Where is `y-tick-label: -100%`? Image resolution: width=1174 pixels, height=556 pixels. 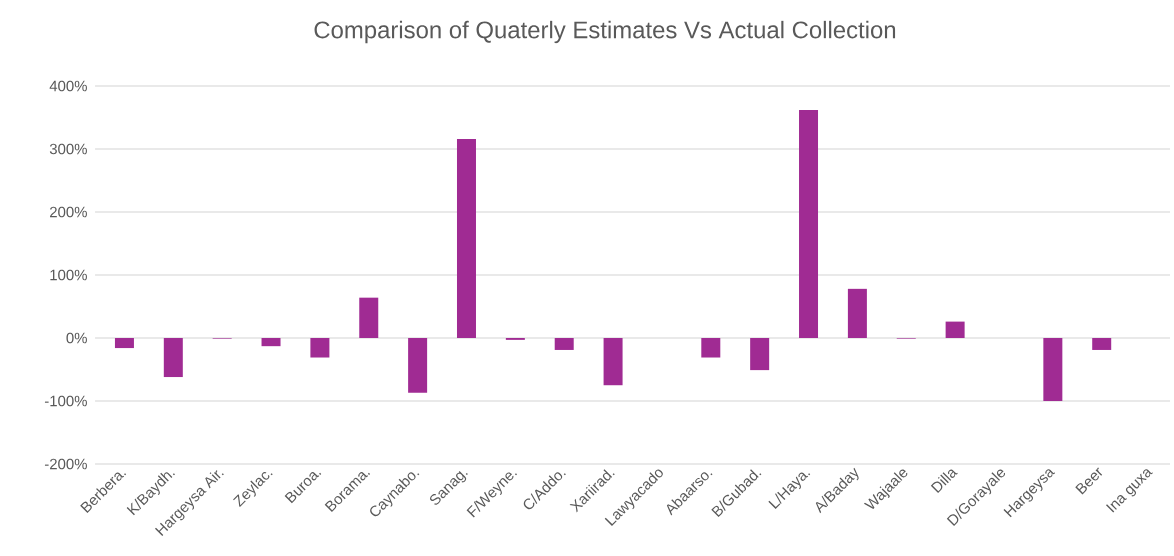 y-tick-label: -100% is located at coordinates (65, 401).